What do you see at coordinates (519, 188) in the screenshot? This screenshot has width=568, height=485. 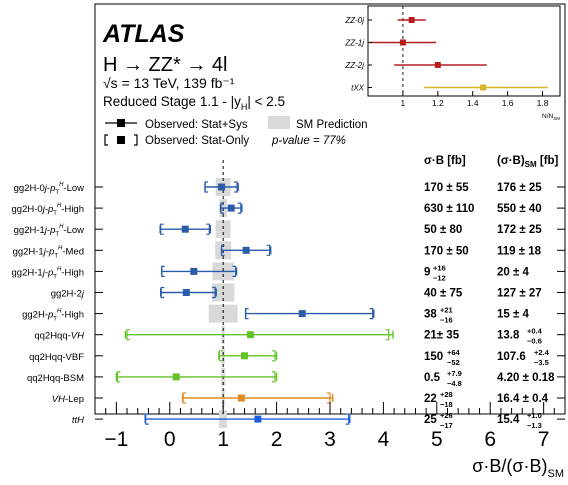 I see `xs-sm-value: 176 ± 25` at bounding box center [519, 188].